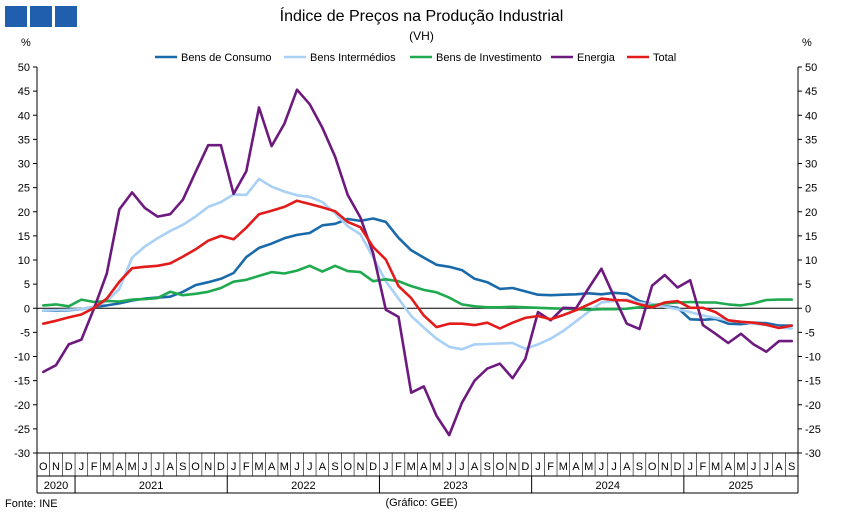  Describe the element at coordinates (24, 68) in the screenshot. I see `y-tick-label-left: 50` at that location.